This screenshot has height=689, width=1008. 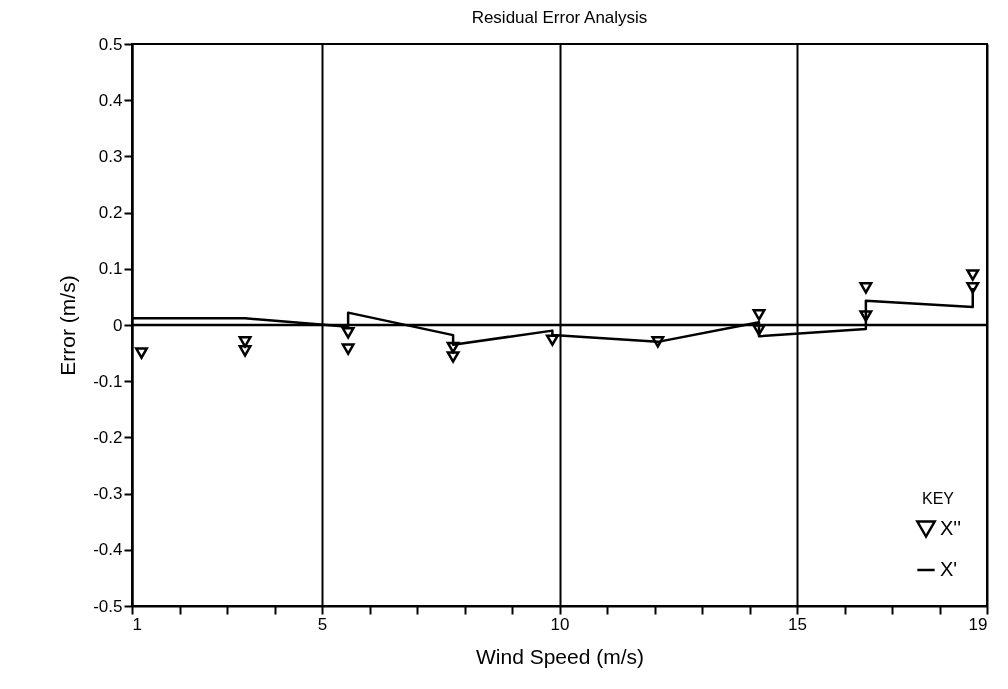 What do you see at coordinates (108, 550) in the screenshot?
I see `y-tick-label: -0.4` at bounding box center [108, 550].